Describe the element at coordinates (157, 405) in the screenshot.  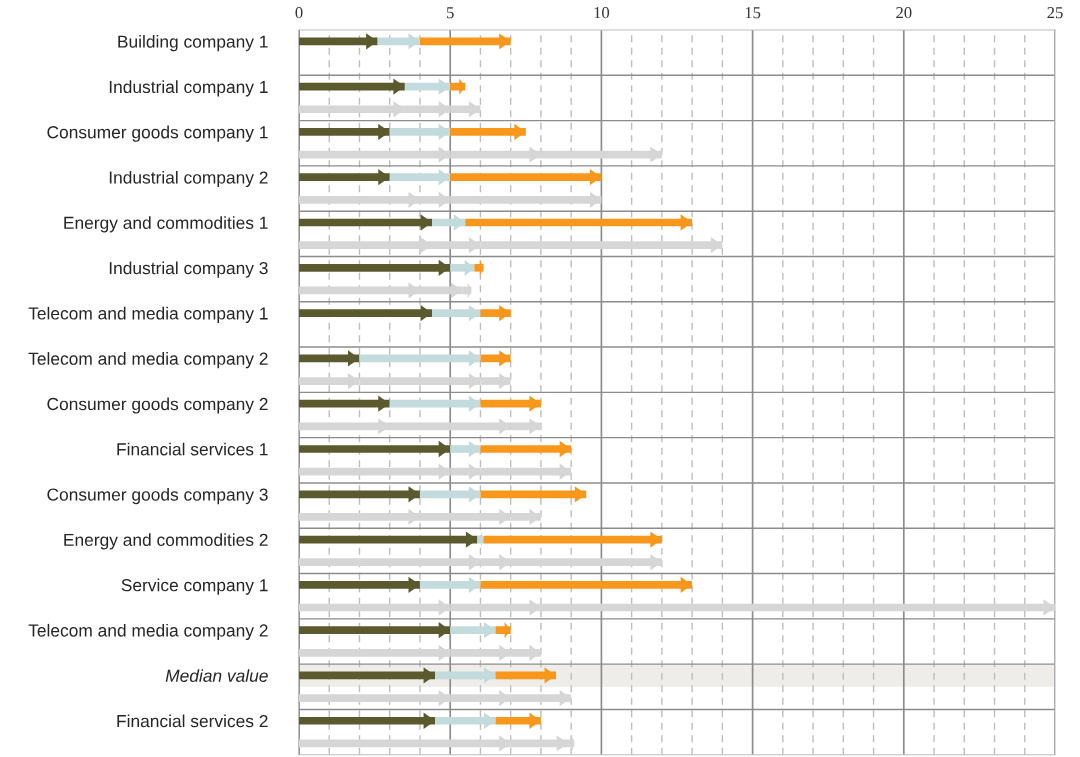
I see `y-tick-label: Consumer goods company 2` at that location.